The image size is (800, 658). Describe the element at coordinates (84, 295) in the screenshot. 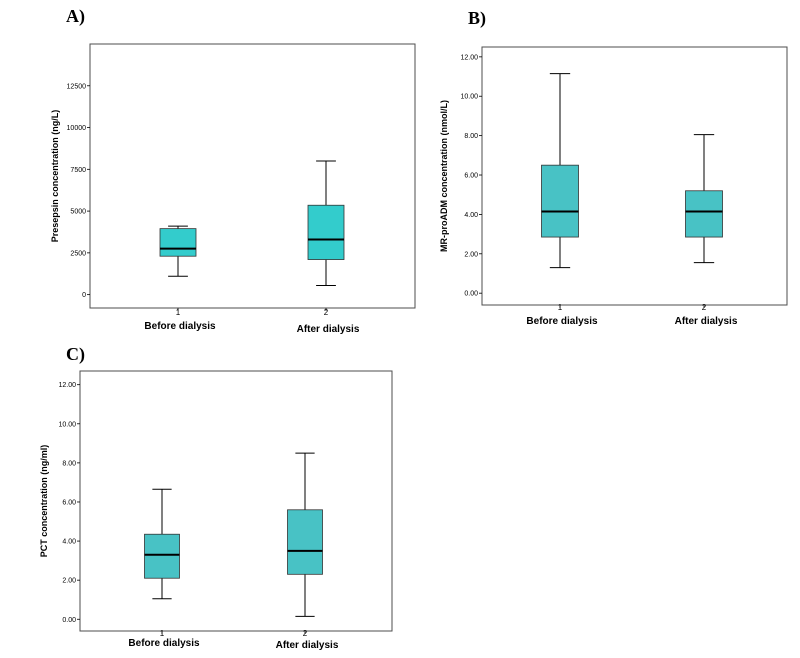

I see `y-tick-label: 0` at that location.